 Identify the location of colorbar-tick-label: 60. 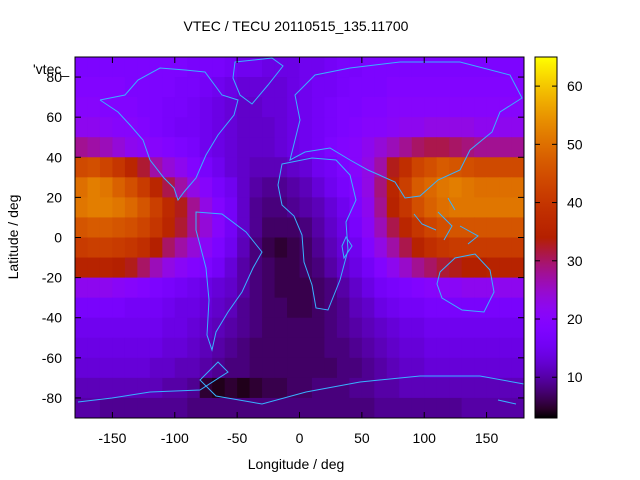
(575, 86).